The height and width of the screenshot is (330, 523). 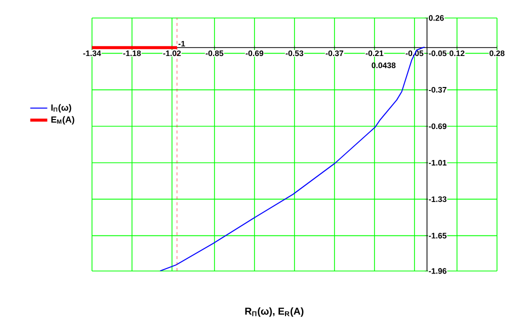 I want to click on legend-label: E$_{M}$(A), so click(x=62, y=120).